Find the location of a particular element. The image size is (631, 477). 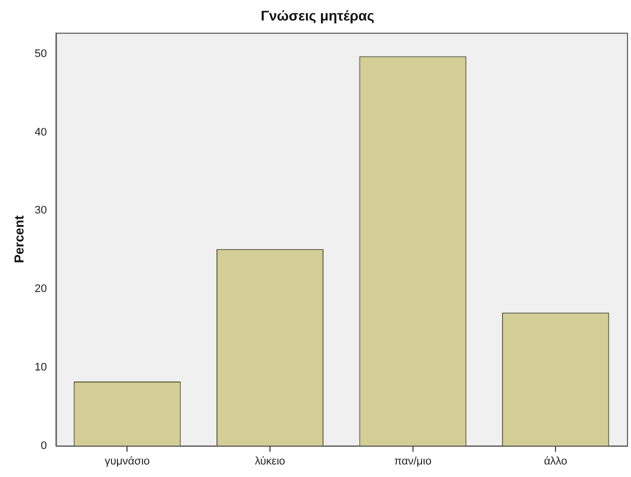

y-tick-label: 0 is located at coordinates (43, 446).